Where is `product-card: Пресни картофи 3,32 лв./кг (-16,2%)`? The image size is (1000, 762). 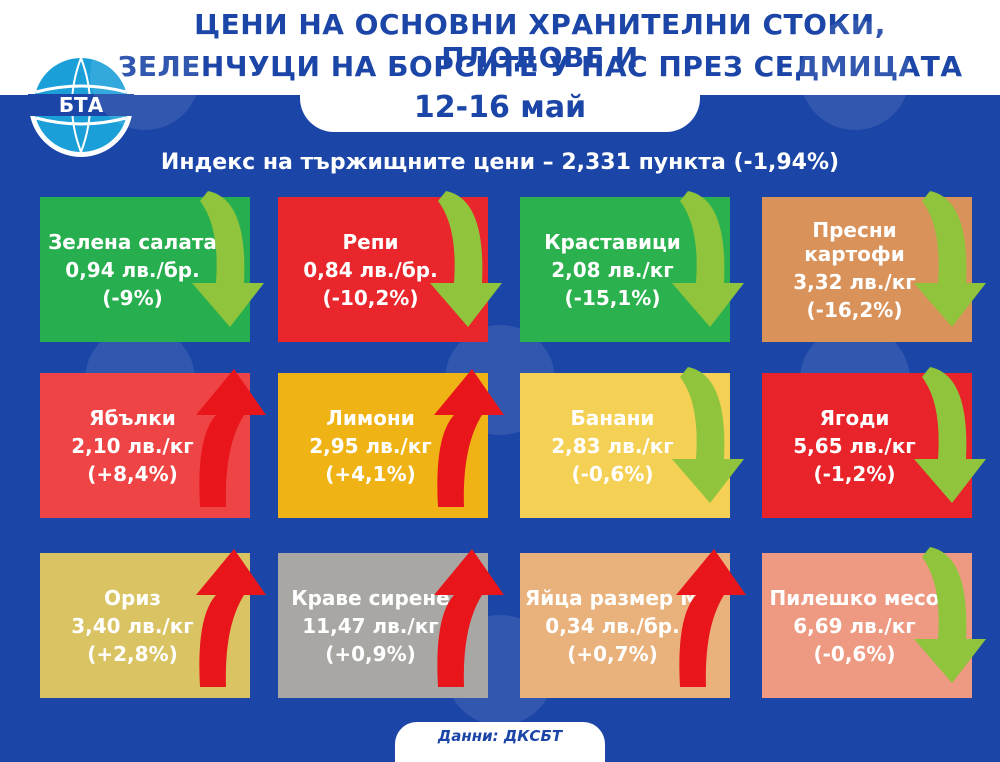
product-card: Пресни картофи 3,32 лв./кг (-16,2%) is located at coordinates (874, 266).